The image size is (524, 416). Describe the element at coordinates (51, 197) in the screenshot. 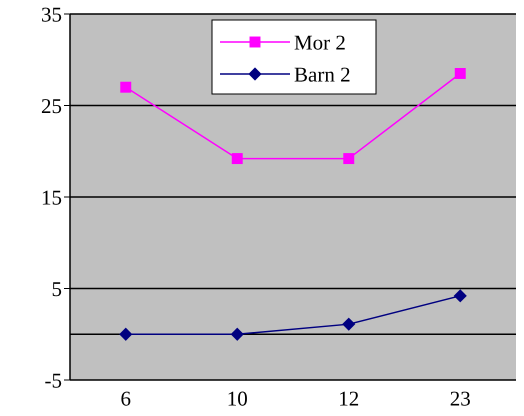

I see `y-tick-label: 15` at that location.